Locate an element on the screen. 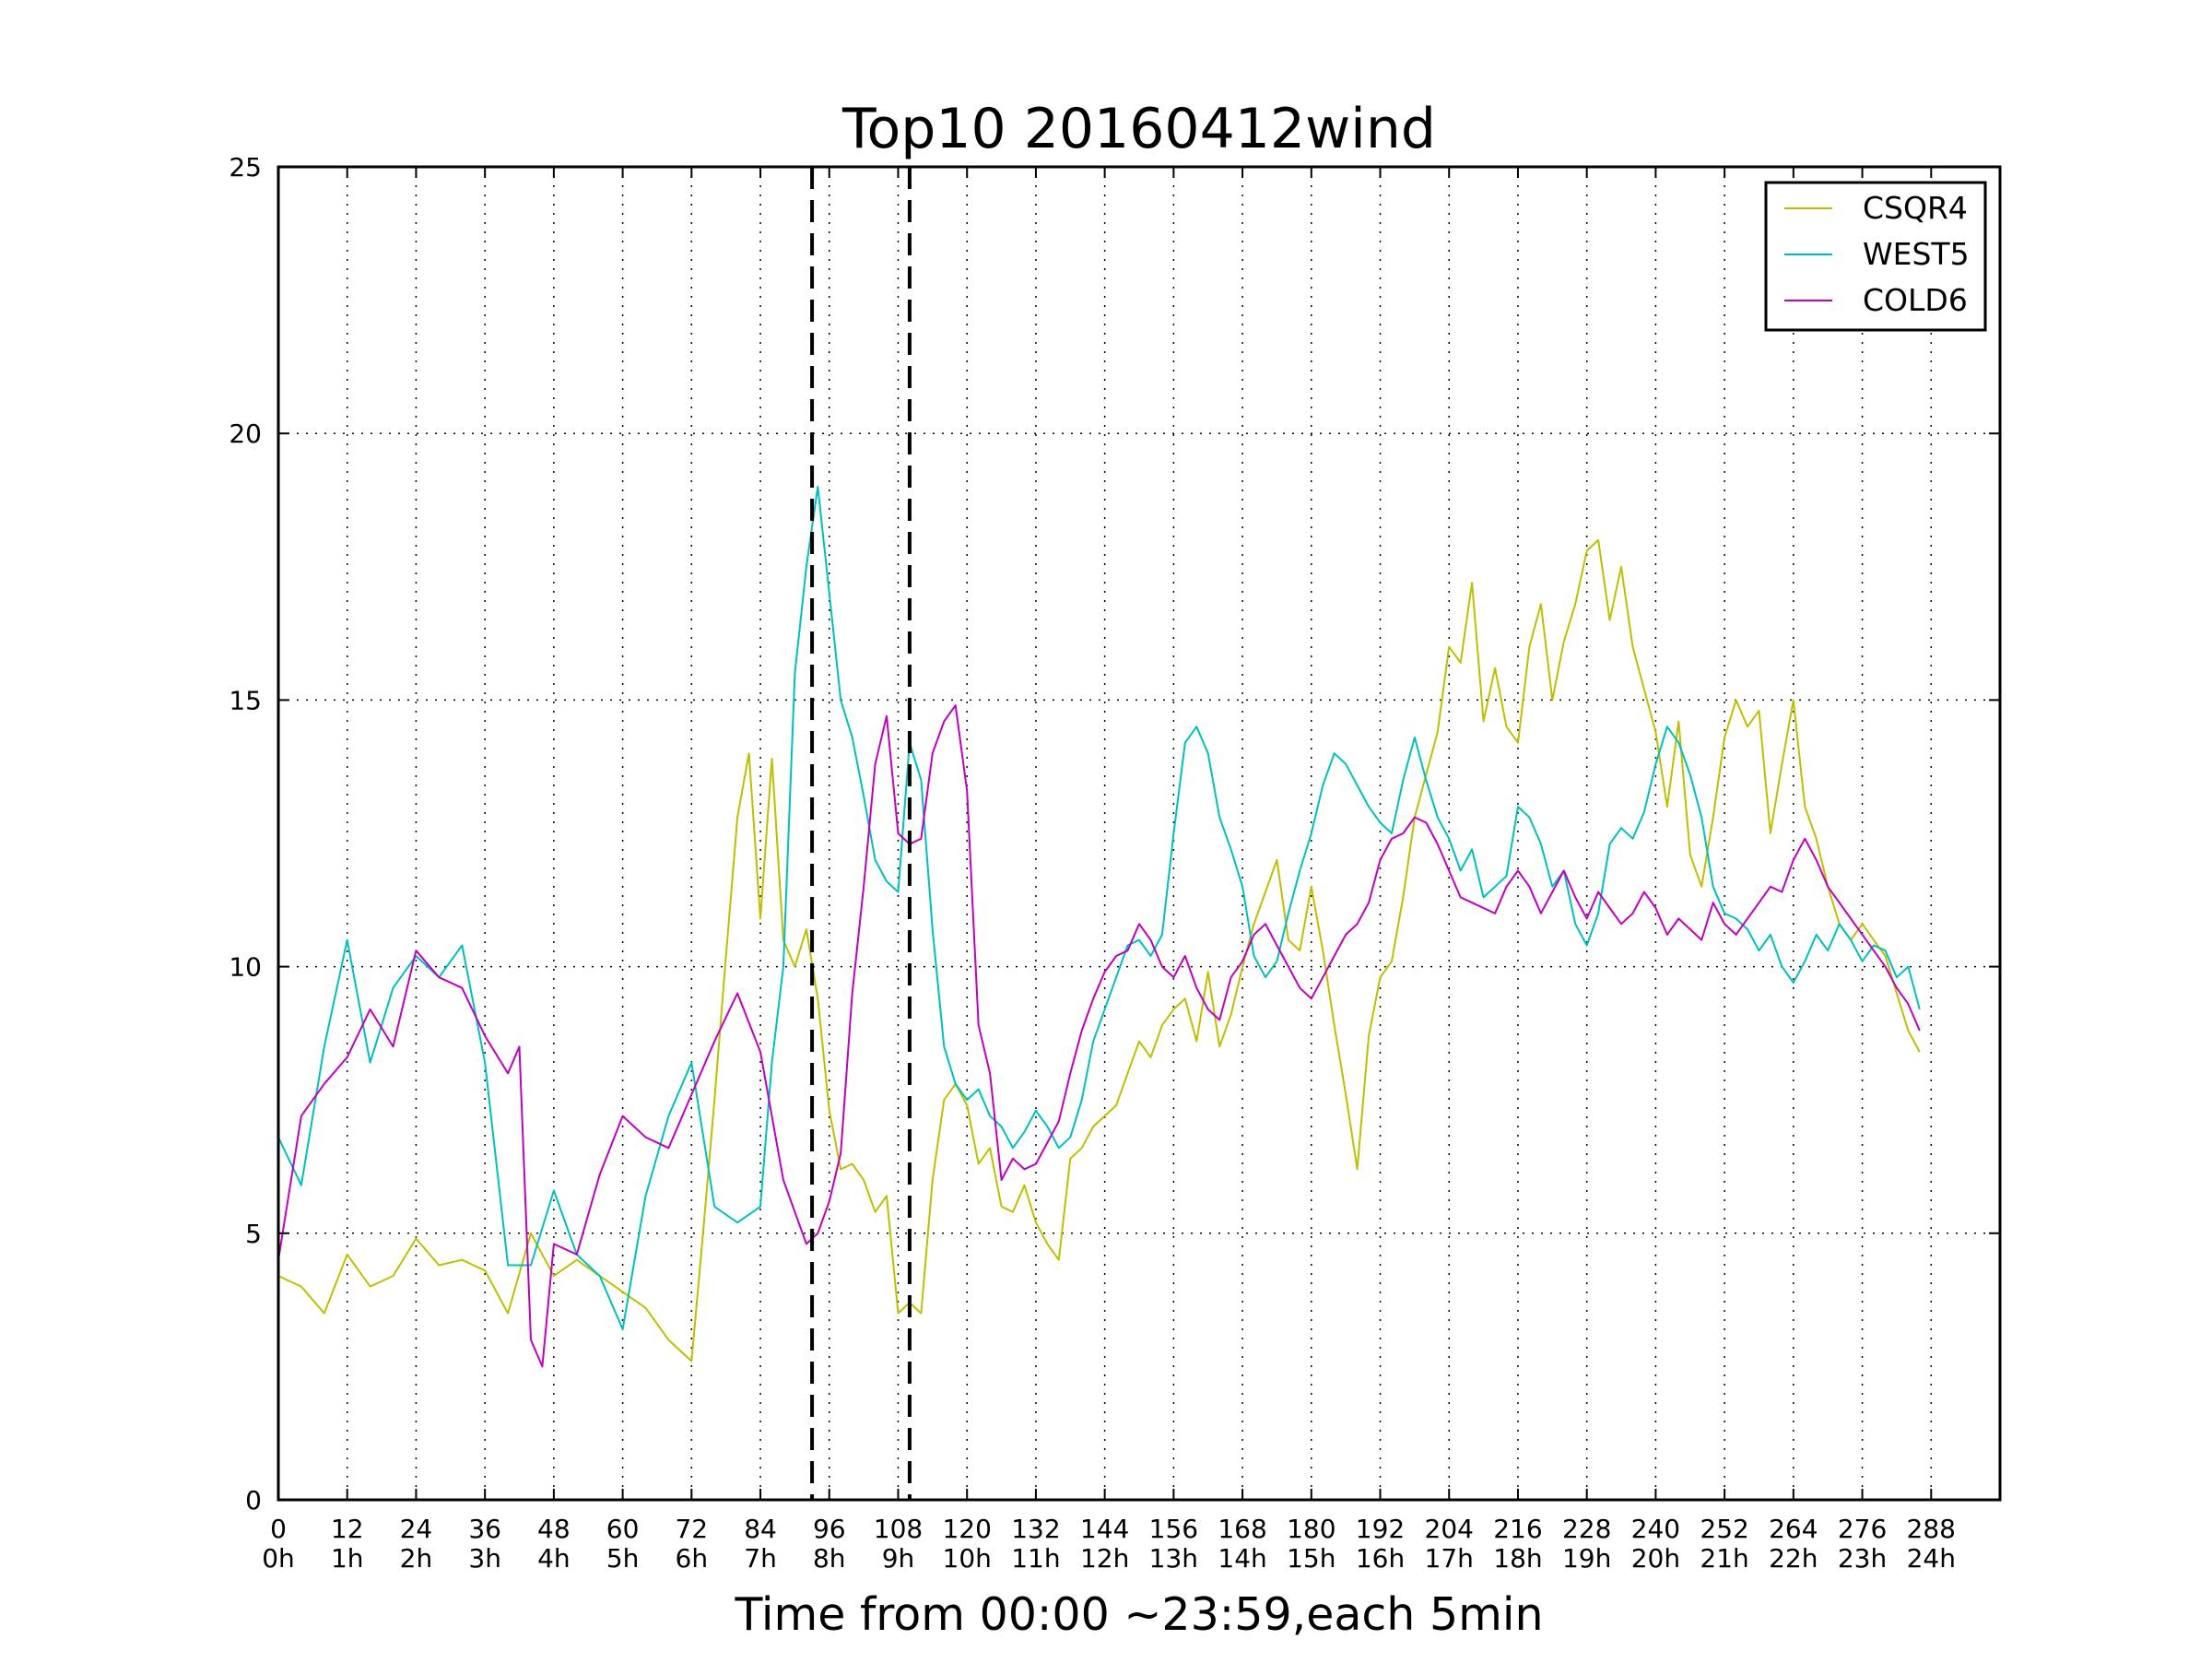  legend: CSQR4 WEST5 COLD6 is located at coordinates (1875, 256).